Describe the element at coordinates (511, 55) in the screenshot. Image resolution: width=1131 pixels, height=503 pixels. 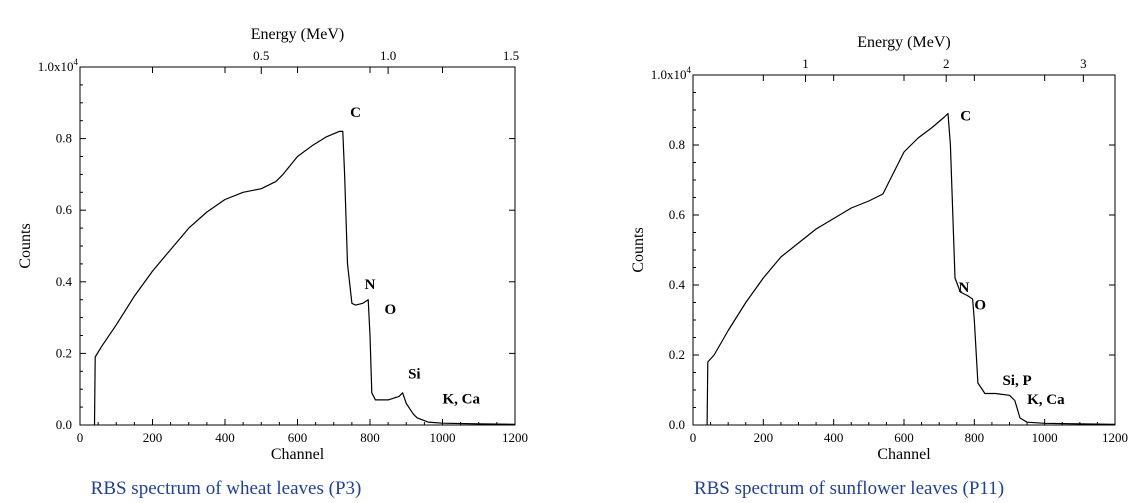
I see `energy-tick-label: 1.5` at that location.